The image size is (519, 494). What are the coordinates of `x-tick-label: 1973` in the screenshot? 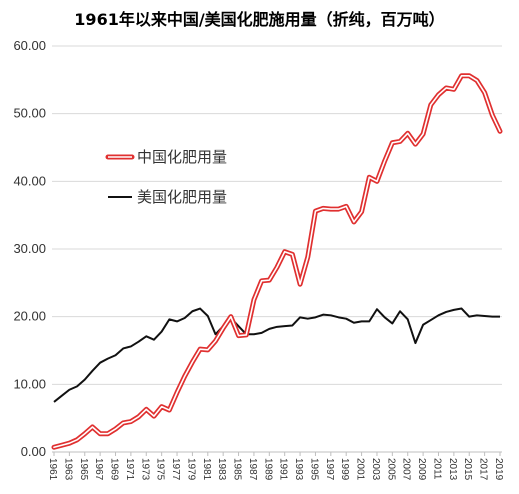 It's located at (144, 469).